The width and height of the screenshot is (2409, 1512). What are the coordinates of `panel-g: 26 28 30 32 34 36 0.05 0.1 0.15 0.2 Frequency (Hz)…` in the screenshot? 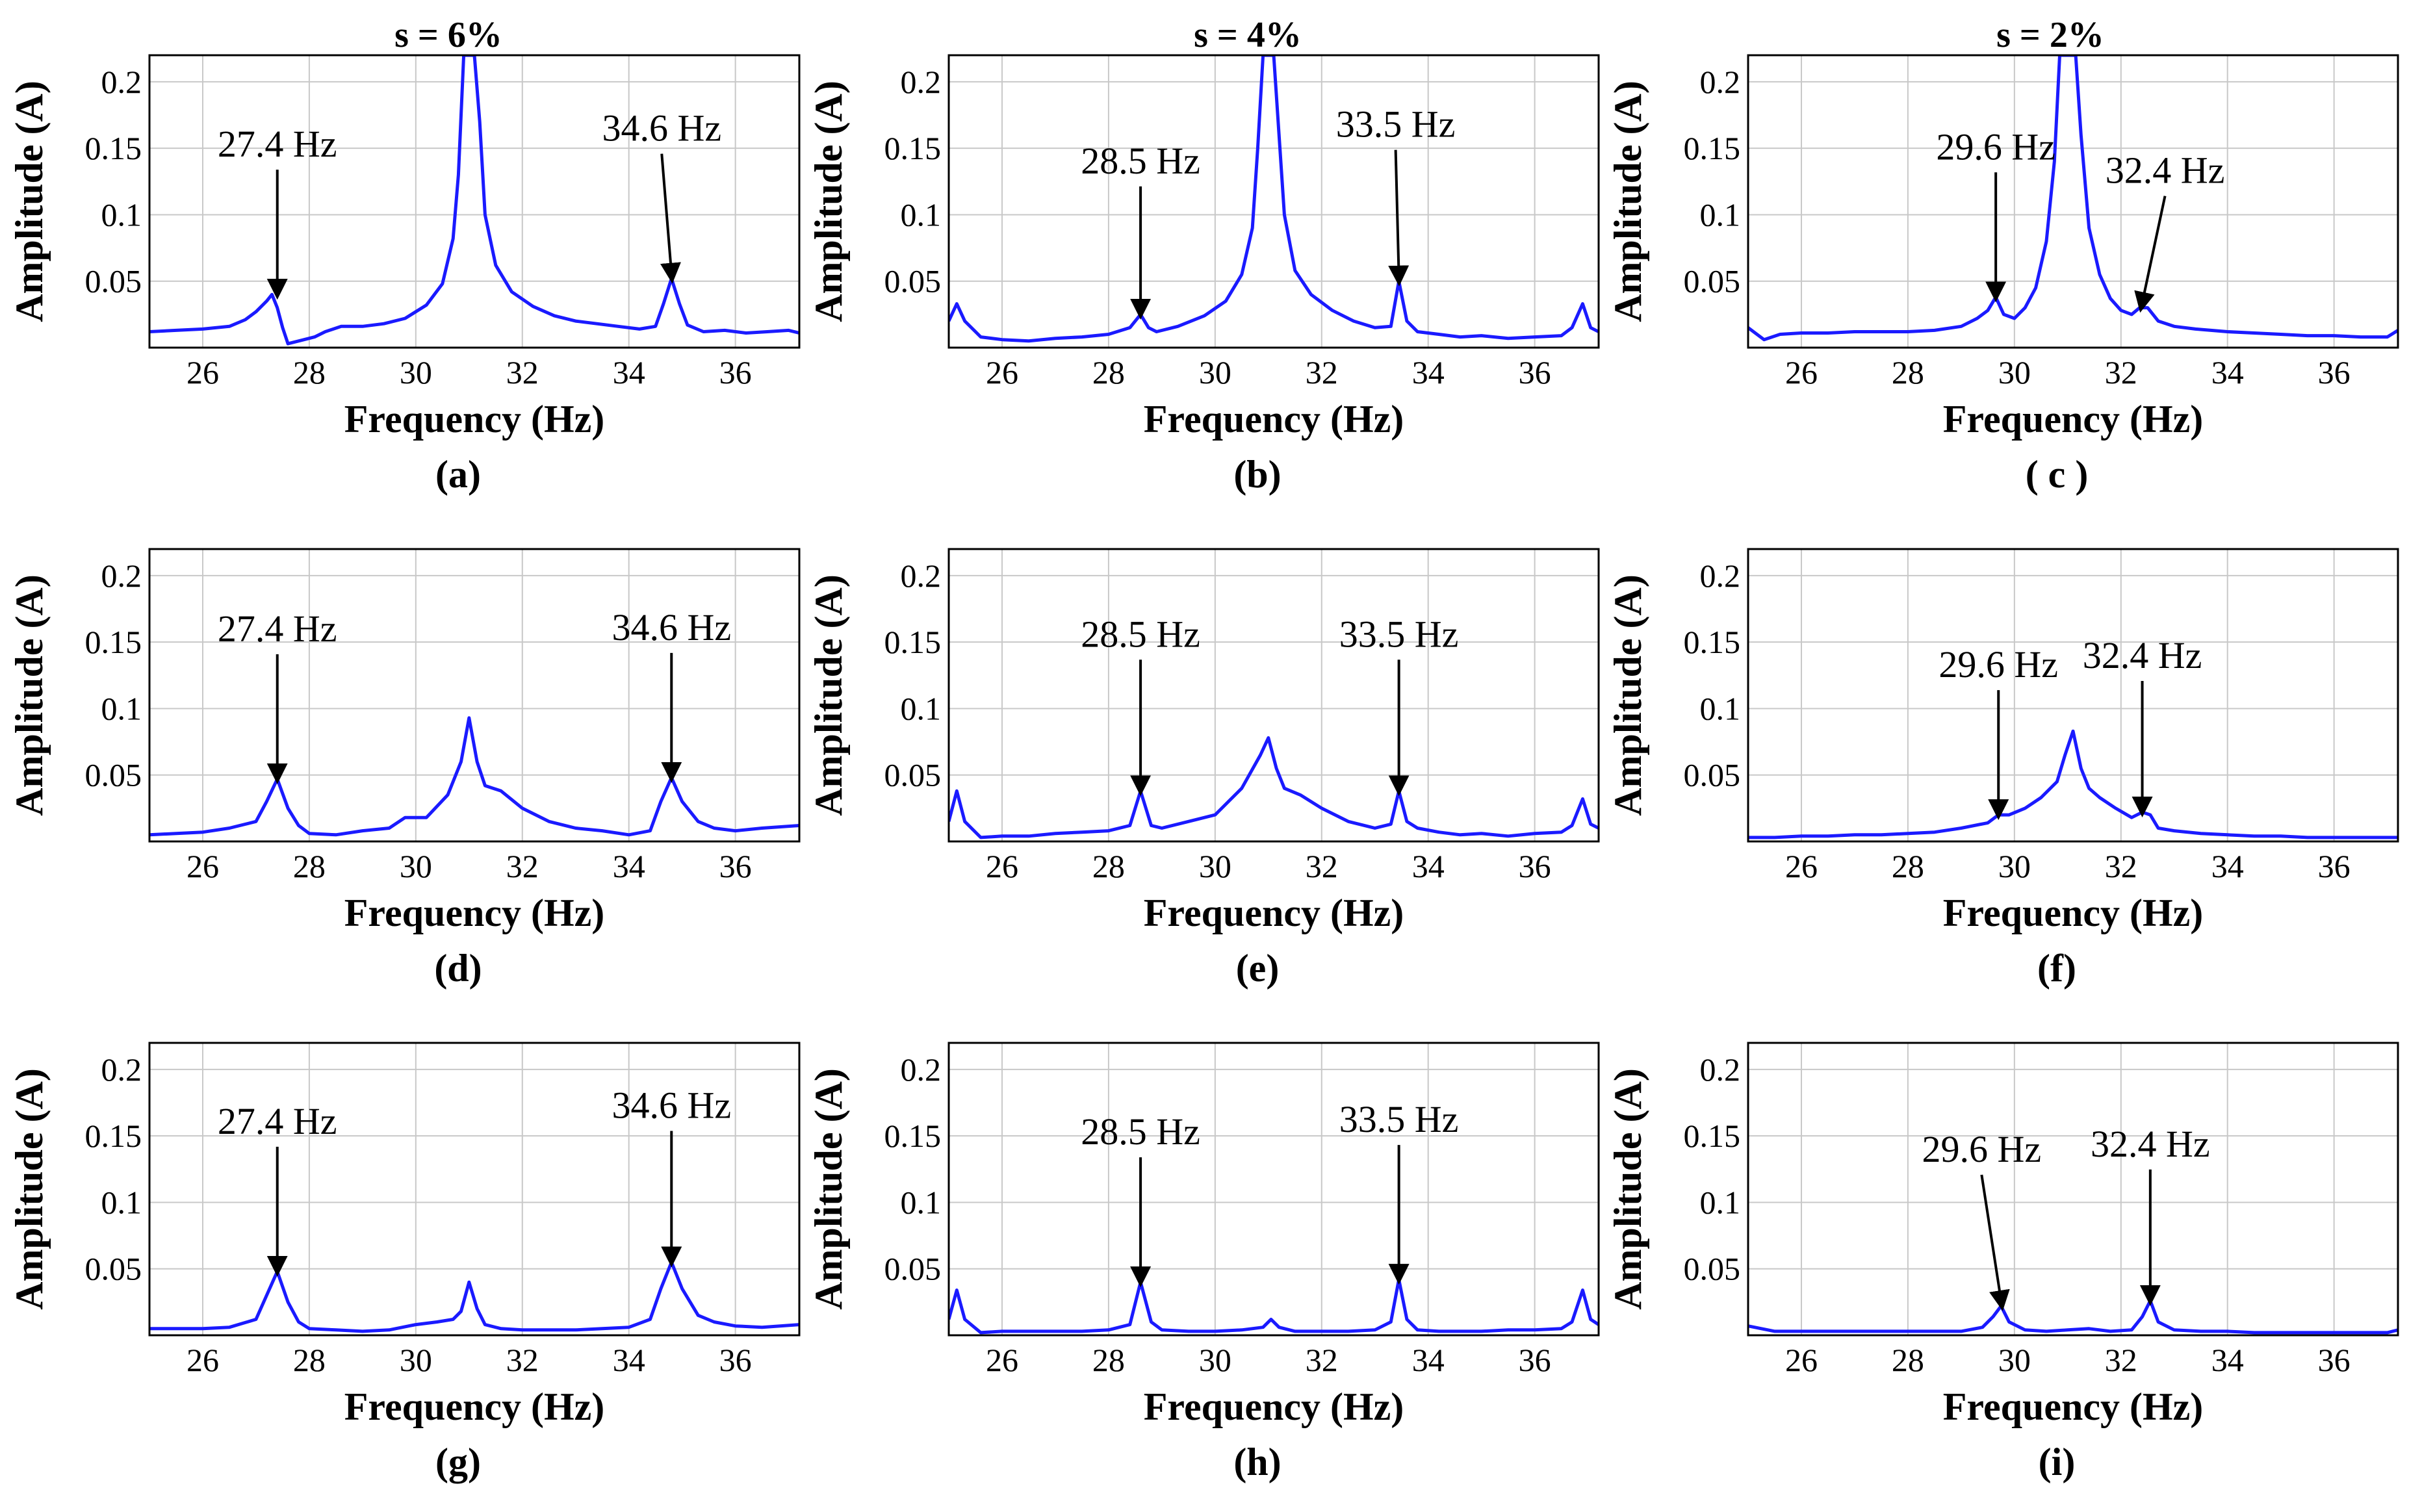 It's located at (405, 1262).